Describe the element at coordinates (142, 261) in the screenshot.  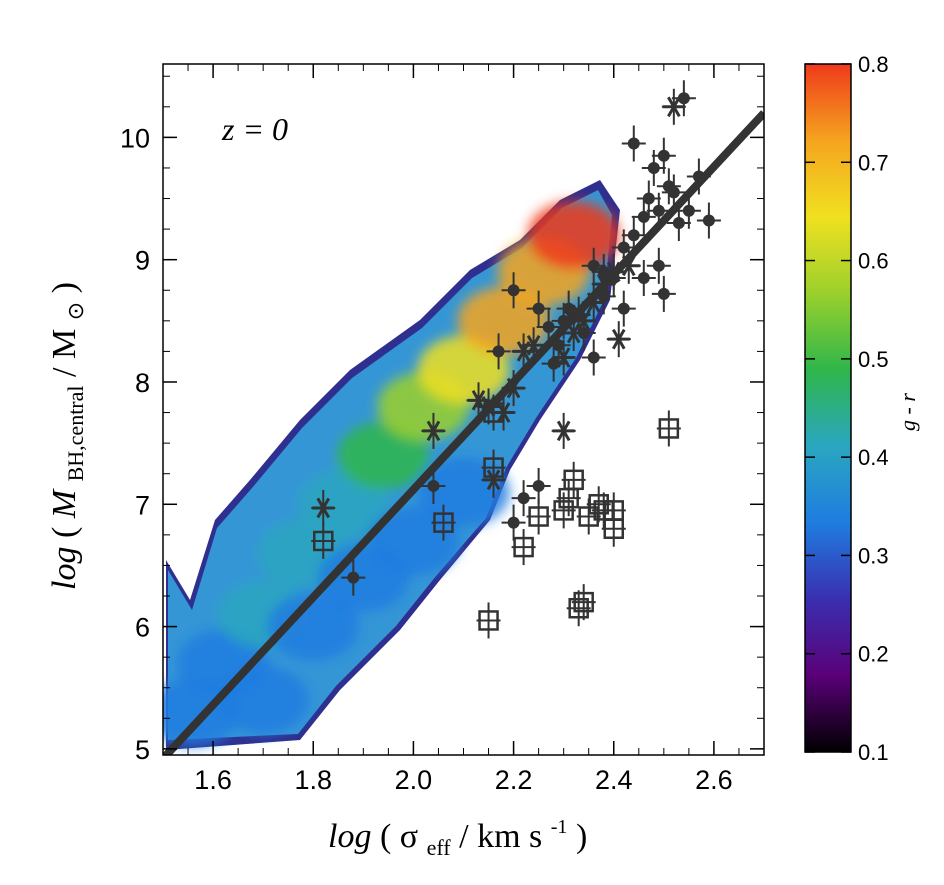
I see `y-tick-label: 9` at that location.